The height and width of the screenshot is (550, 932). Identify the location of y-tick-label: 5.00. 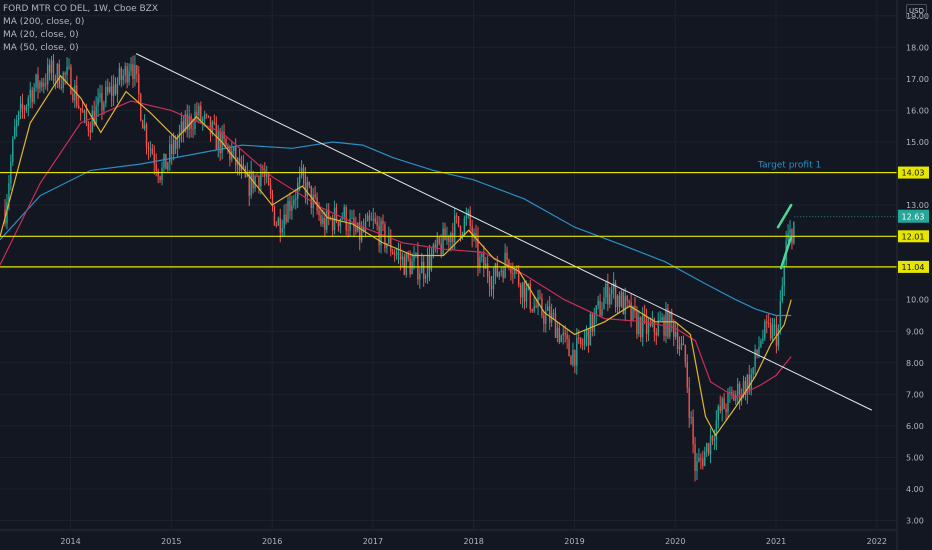
(915, 457).